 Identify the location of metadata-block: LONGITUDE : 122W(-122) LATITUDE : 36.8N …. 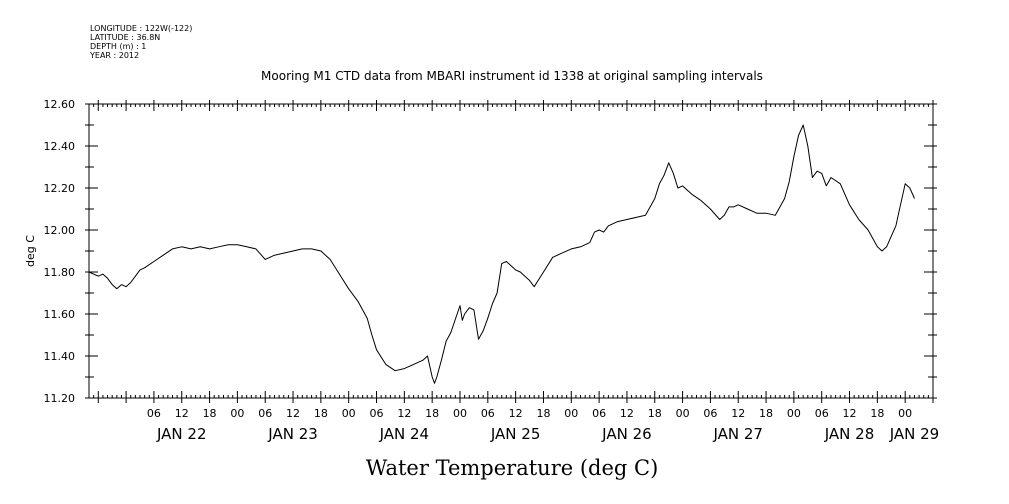
(140, 42).